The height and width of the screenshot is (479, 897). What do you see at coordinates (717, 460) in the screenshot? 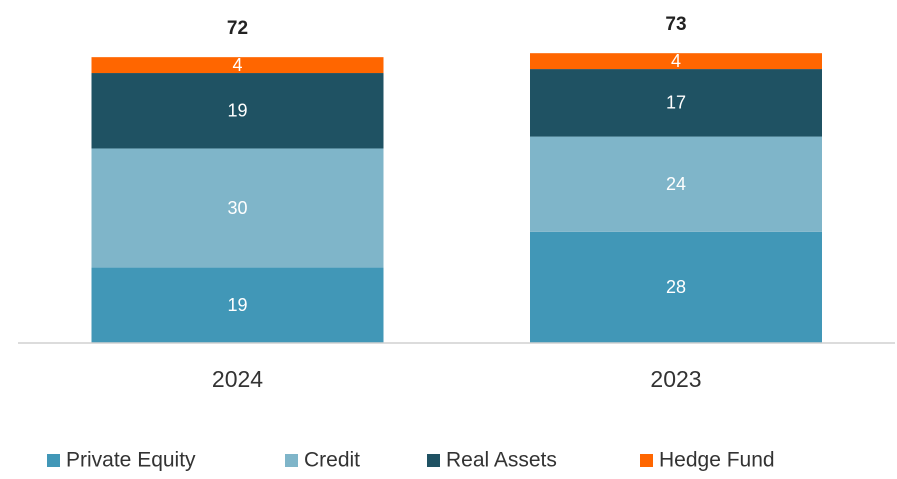
I see `legend-label: Hedge Fund` at bounding box center [717, 460].